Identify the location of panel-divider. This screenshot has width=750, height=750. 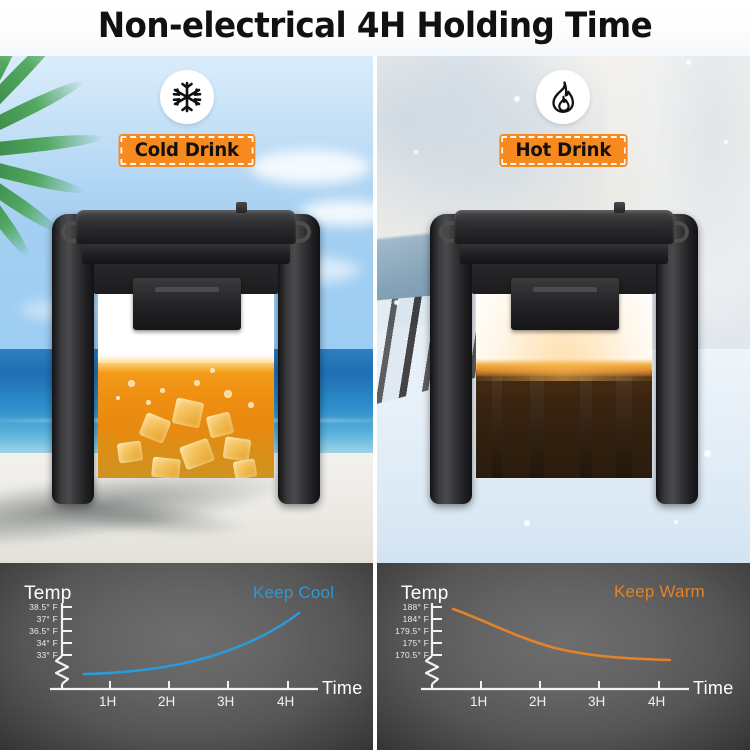
(375, 281).